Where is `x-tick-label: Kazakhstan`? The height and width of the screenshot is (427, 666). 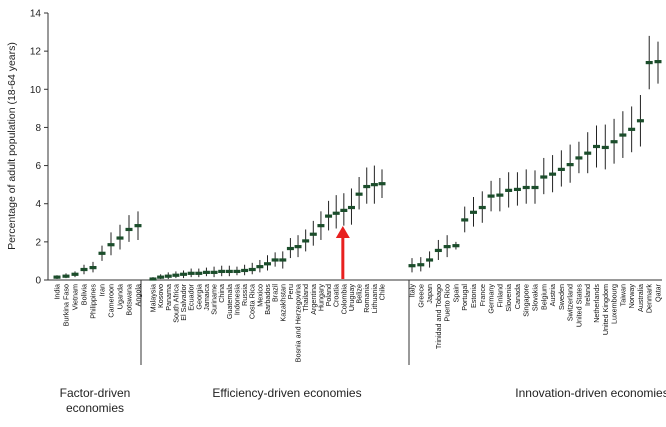 x-tick-label: Kazakhstan is located at coordinates (282, 303).